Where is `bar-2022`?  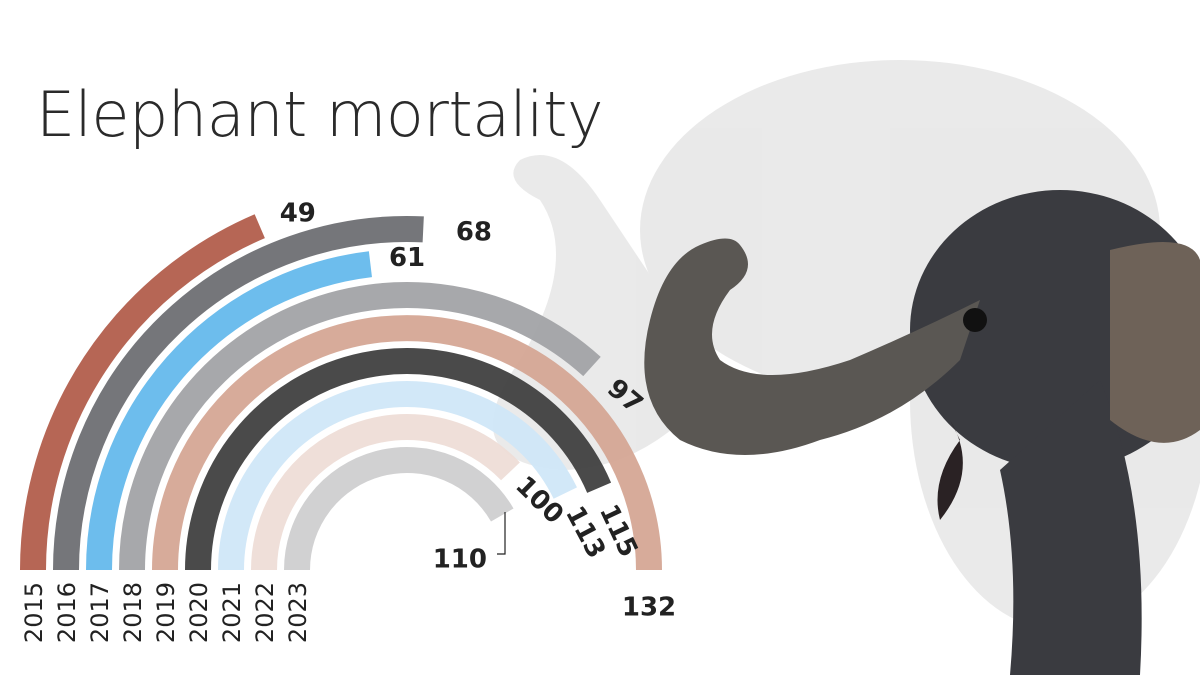 bar-2022 is located at coordinates (385, 492).